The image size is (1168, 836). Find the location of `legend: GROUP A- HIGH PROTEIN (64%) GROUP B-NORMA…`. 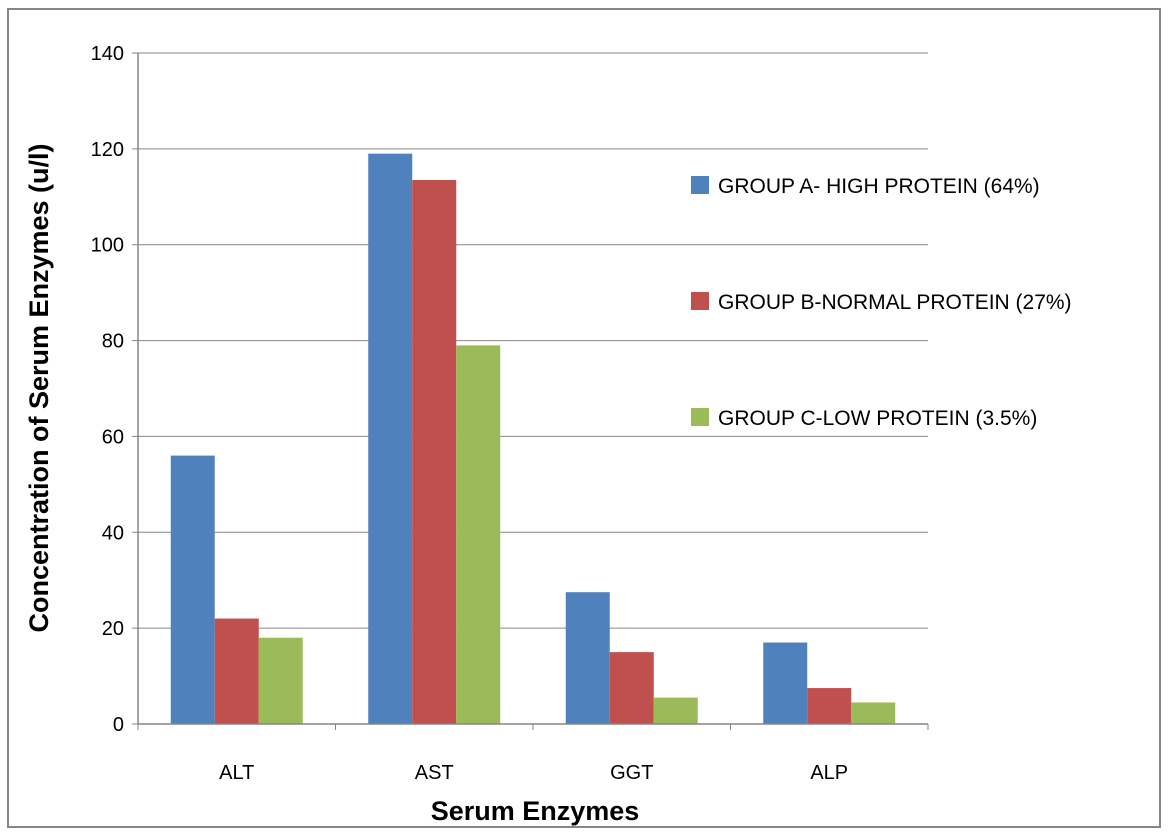

legend: GROUP A- HIGH PROTEIN (64%) GROUP B-NORMA… is located at coordinates (881, 302).